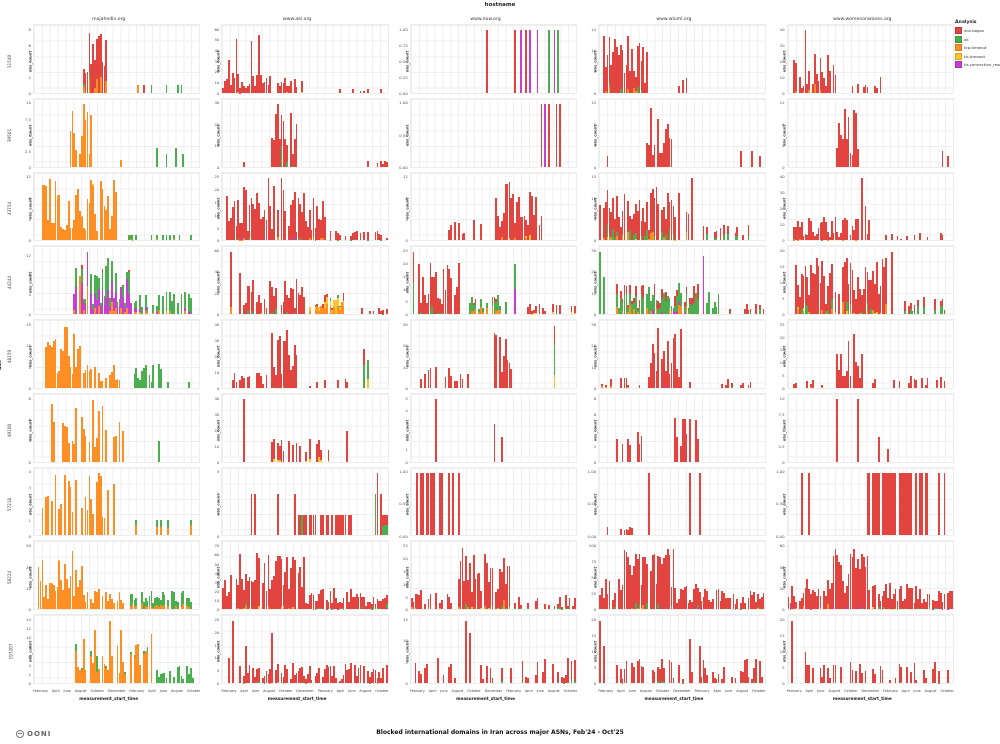 Image resolution: width=1000 pixels, height=744 pixels. Describe the element at coordinates (782, 61) in the screenshot. I see `y-tick-label: 20` at that location.